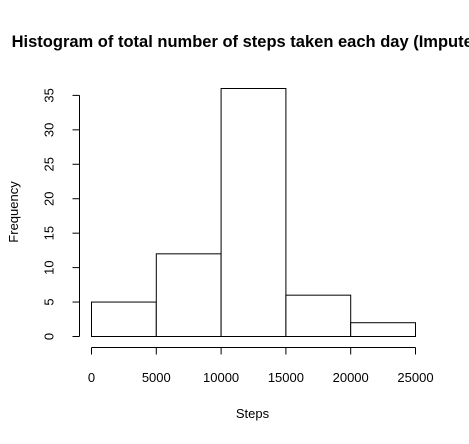  What do you see at coordinates (261, 366) in the screenshot?
I see `x-axis: 0 5000 10000 15000 20000 25000` at bounding box center [261, 366].